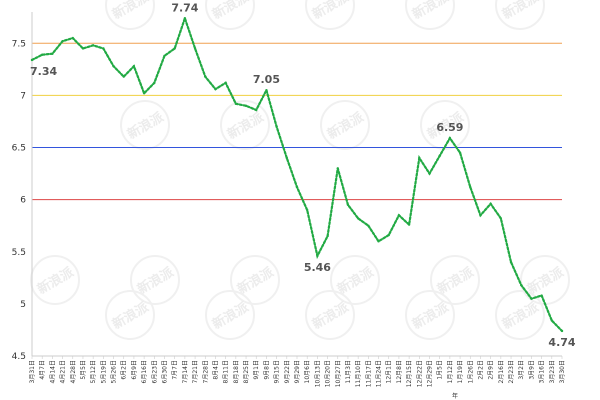 Image resolution: width=600 pixels, height=400 pixels. What do you see at coordinates (501, 371) in the screenshot?
I see `x-tick-label: 2月16日` at bounding box center [501, 371].